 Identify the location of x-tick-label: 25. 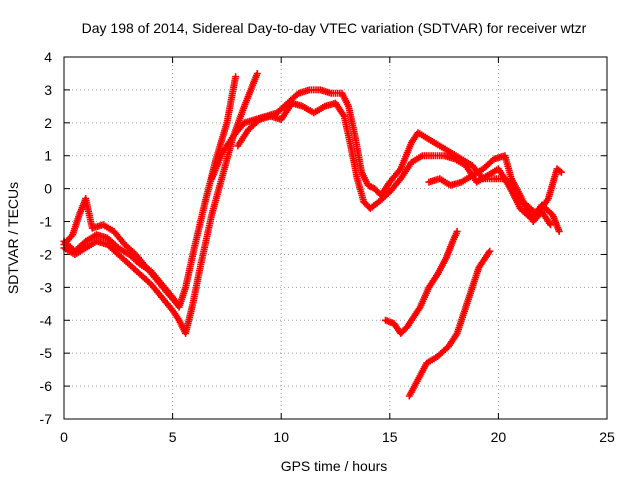
(607, 437).